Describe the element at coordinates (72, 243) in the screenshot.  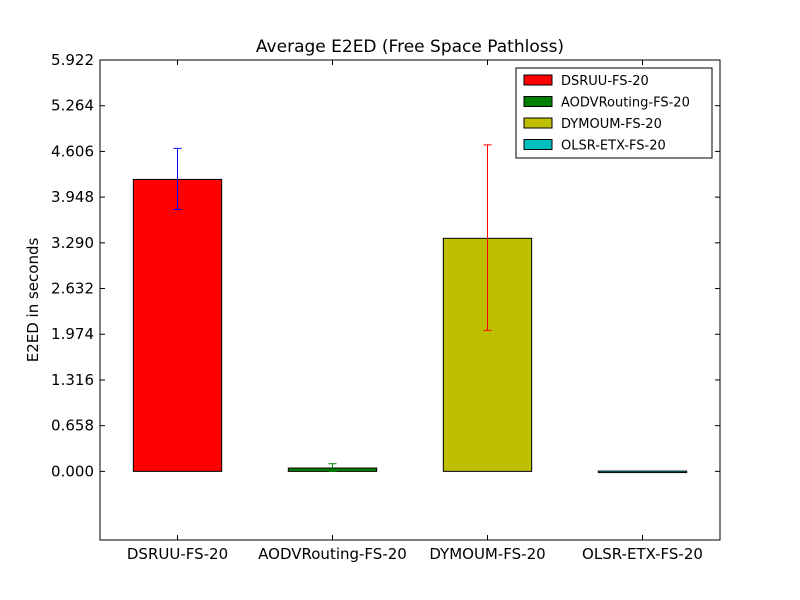
I see `y-tick-label: 3.290` at that location.